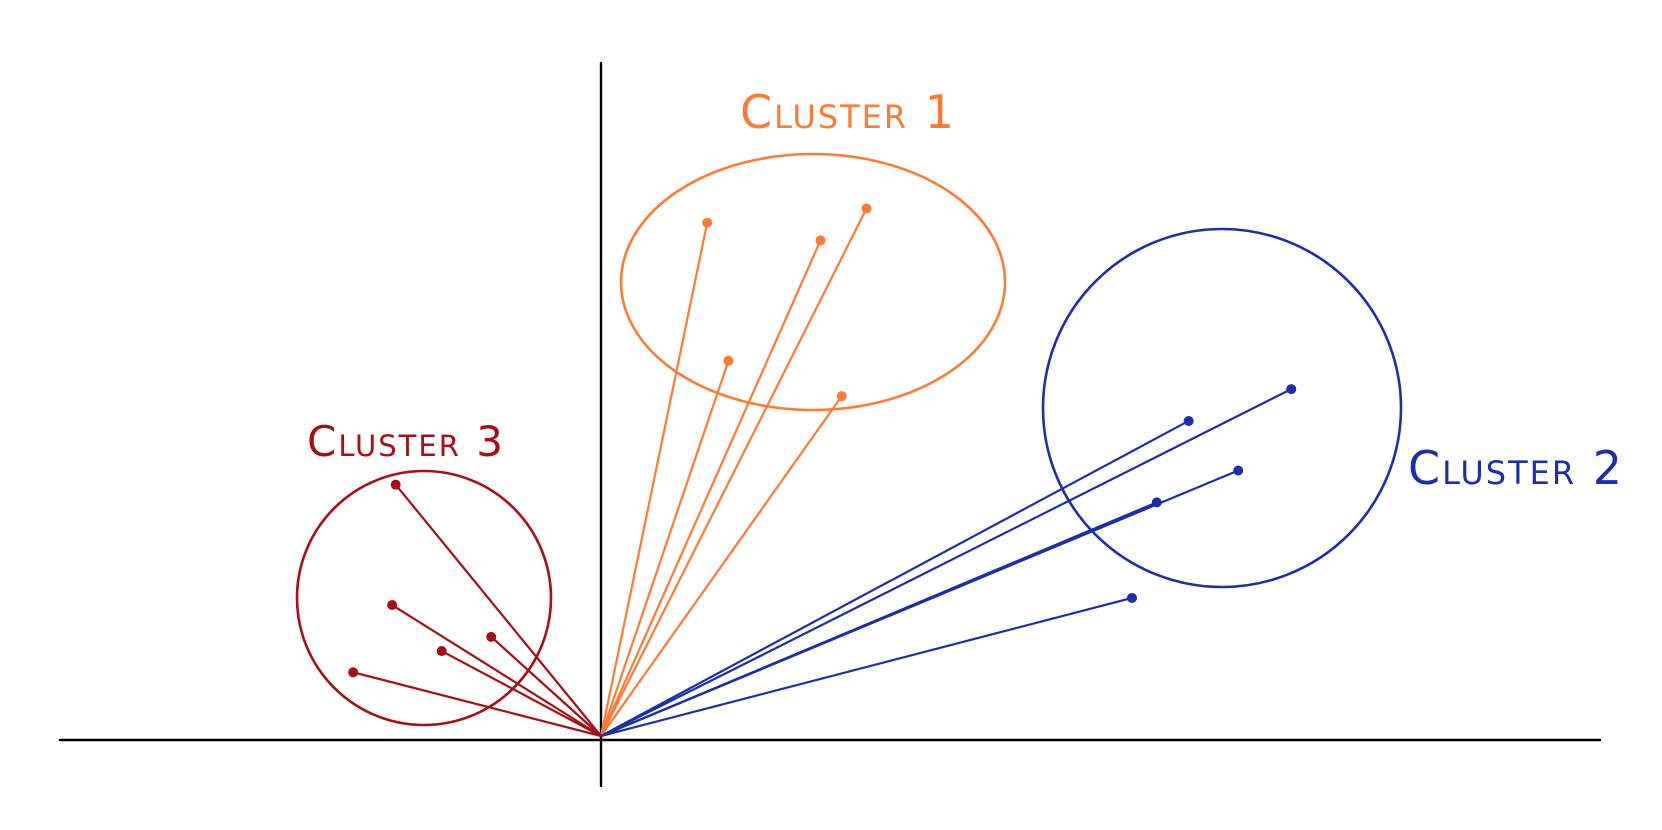 The image size is (1662, 830). I want to click on cluster-1-boundary, so click(813, 282).